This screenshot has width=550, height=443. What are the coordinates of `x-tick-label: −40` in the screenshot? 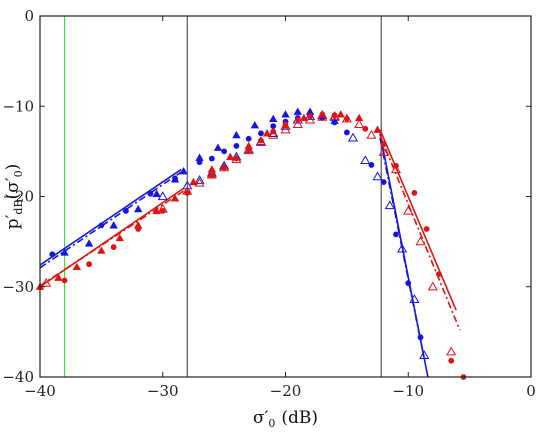 It's located at (40, 391).